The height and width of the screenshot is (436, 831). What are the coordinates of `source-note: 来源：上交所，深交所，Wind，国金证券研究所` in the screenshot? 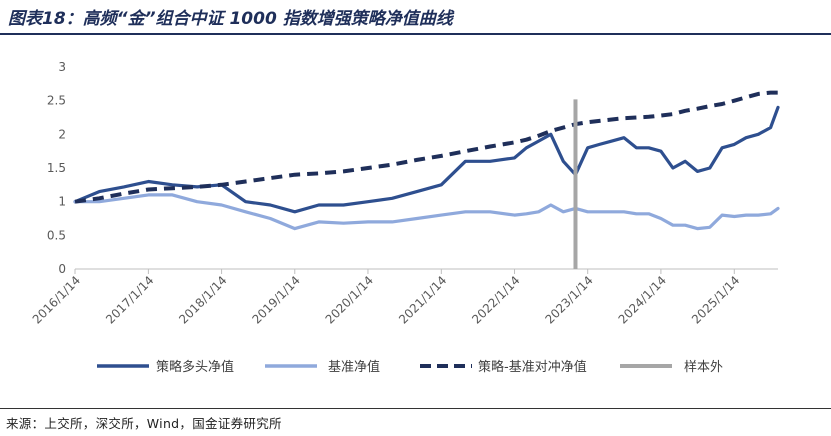 It's located at (144, 423).